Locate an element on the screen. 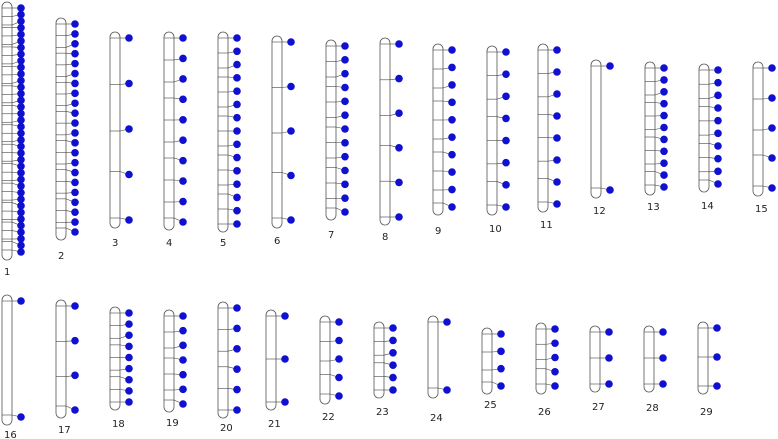  chromosome-label: 17 is located at coordinates (64, 430).